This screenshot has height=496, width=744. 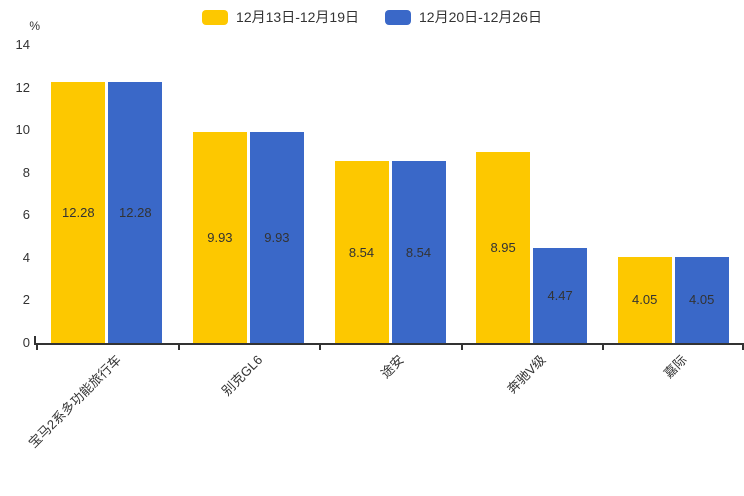 I want to click on bar-series1: 12.28, so click(x=78, y=212).